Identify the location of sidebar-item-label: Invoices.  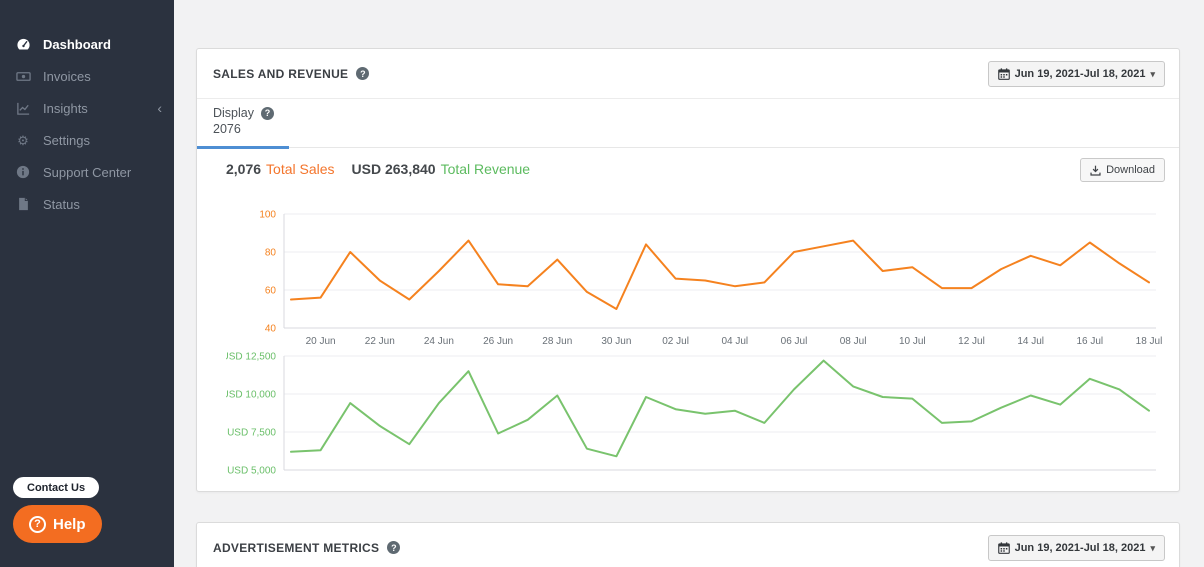
(67, 76).